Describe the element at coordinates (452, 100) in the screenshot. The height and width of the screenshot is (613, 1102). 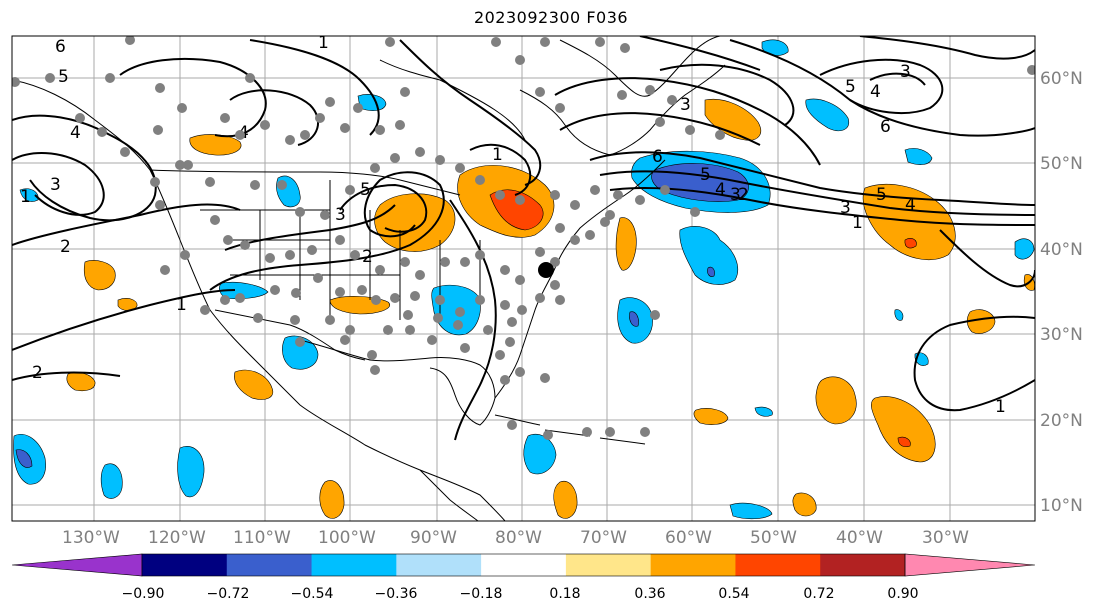
I see `hudson-bay-coastline` at that location.